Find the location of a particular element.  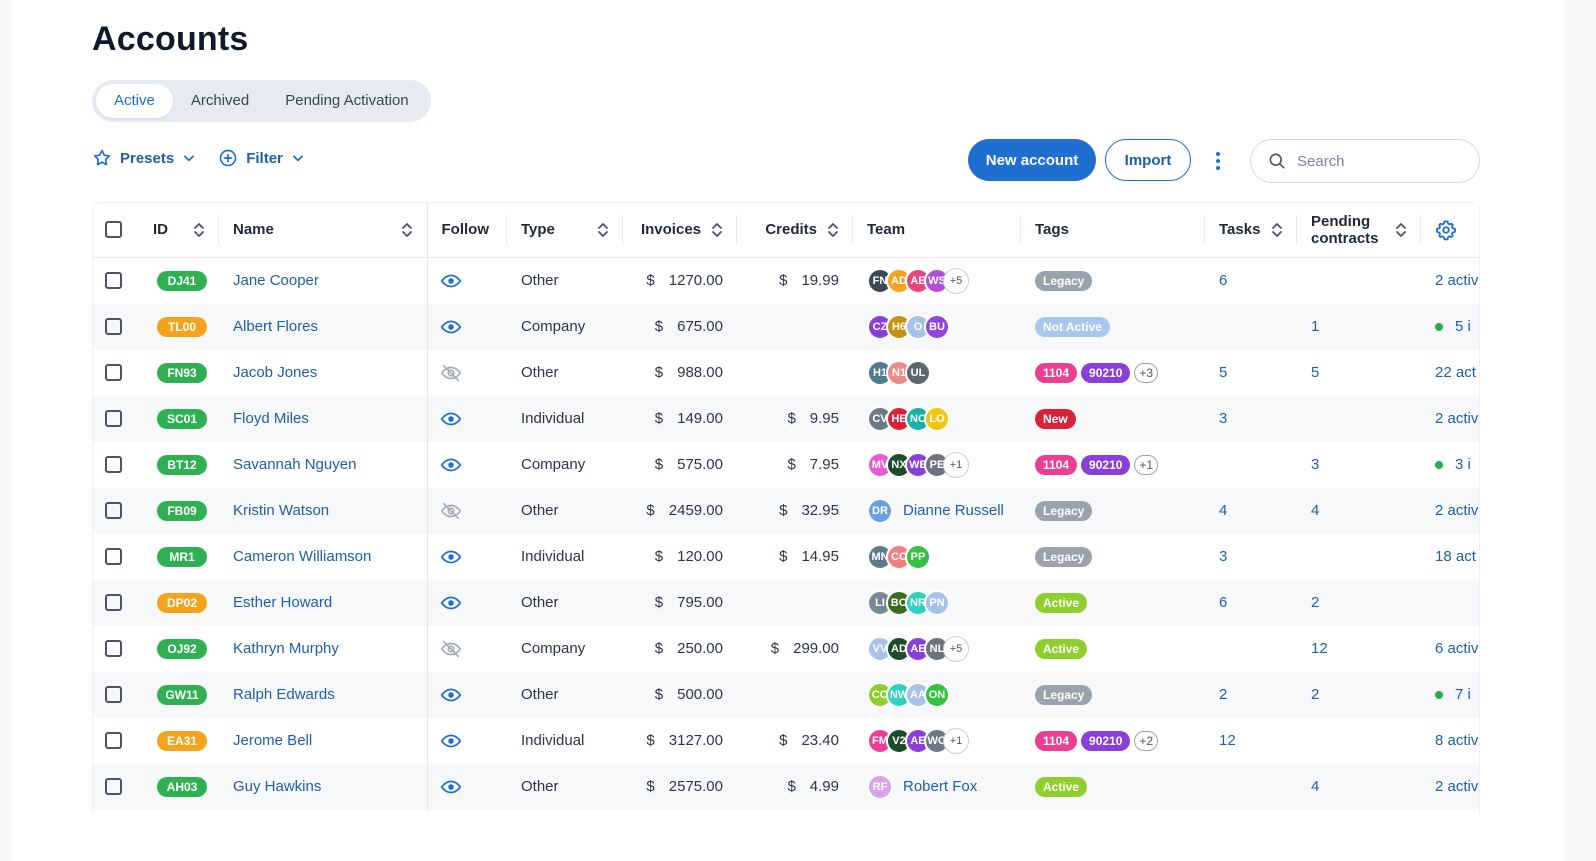

avatar-group: VV AD AE NL +5 is located at coordinates (944, 648).